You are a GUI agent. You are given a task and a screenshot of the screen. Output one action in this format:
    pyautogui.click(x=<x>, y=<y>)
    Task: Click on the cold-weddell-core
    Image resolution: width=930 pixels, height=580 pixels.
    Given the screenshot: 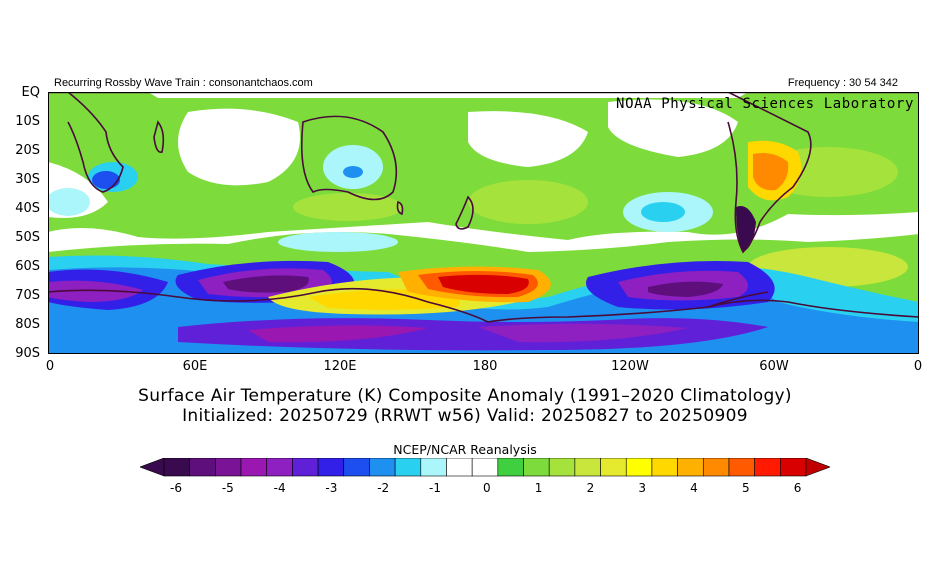 What is the action you would take?
    pyautogui.click(x=95, y=291)
    